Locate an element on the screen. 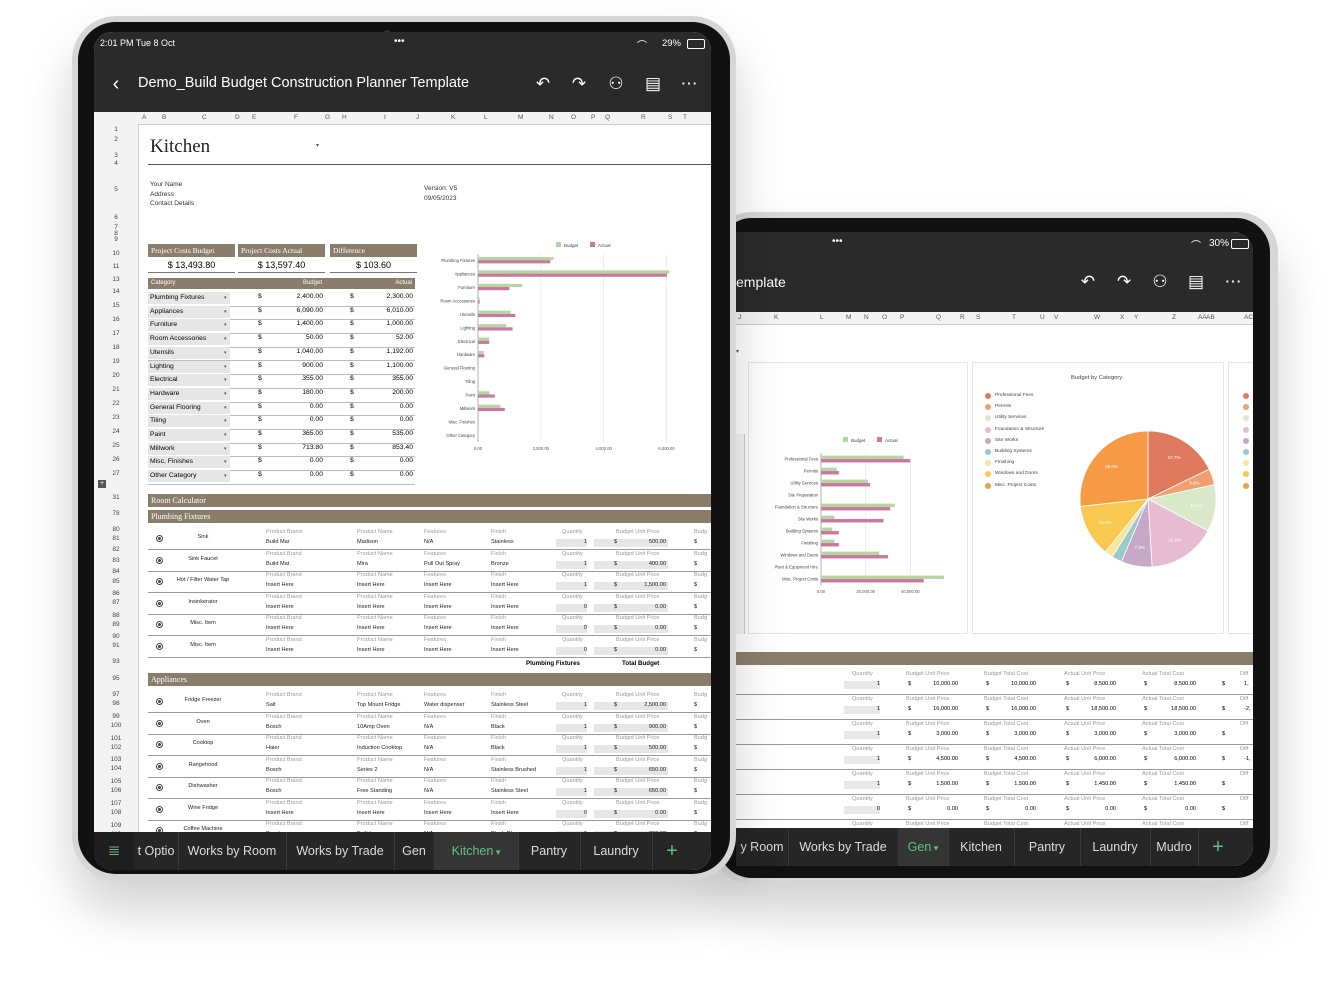 The width and height of the screenshot is (1334, 1000). row-header: 91 is located at coordinates (116, 645).